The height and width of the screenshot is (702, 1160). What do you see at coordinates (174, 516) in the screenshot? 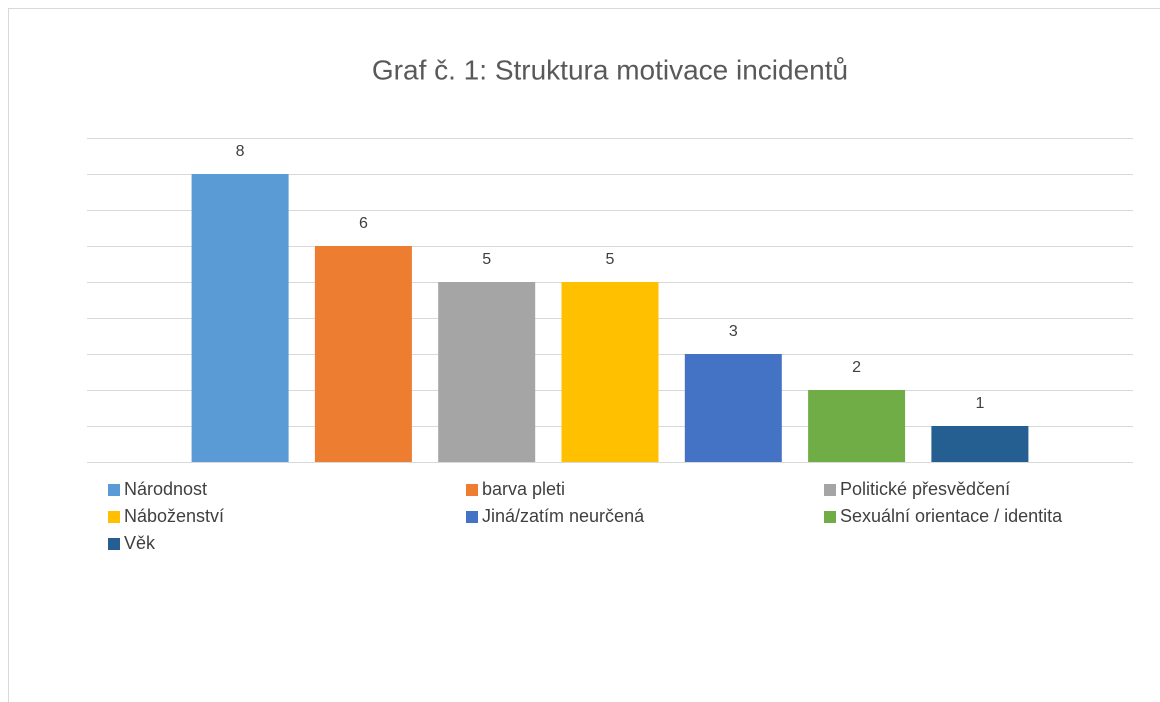
I see `legend-label: Náboženství` at bounding box center [174, 516].